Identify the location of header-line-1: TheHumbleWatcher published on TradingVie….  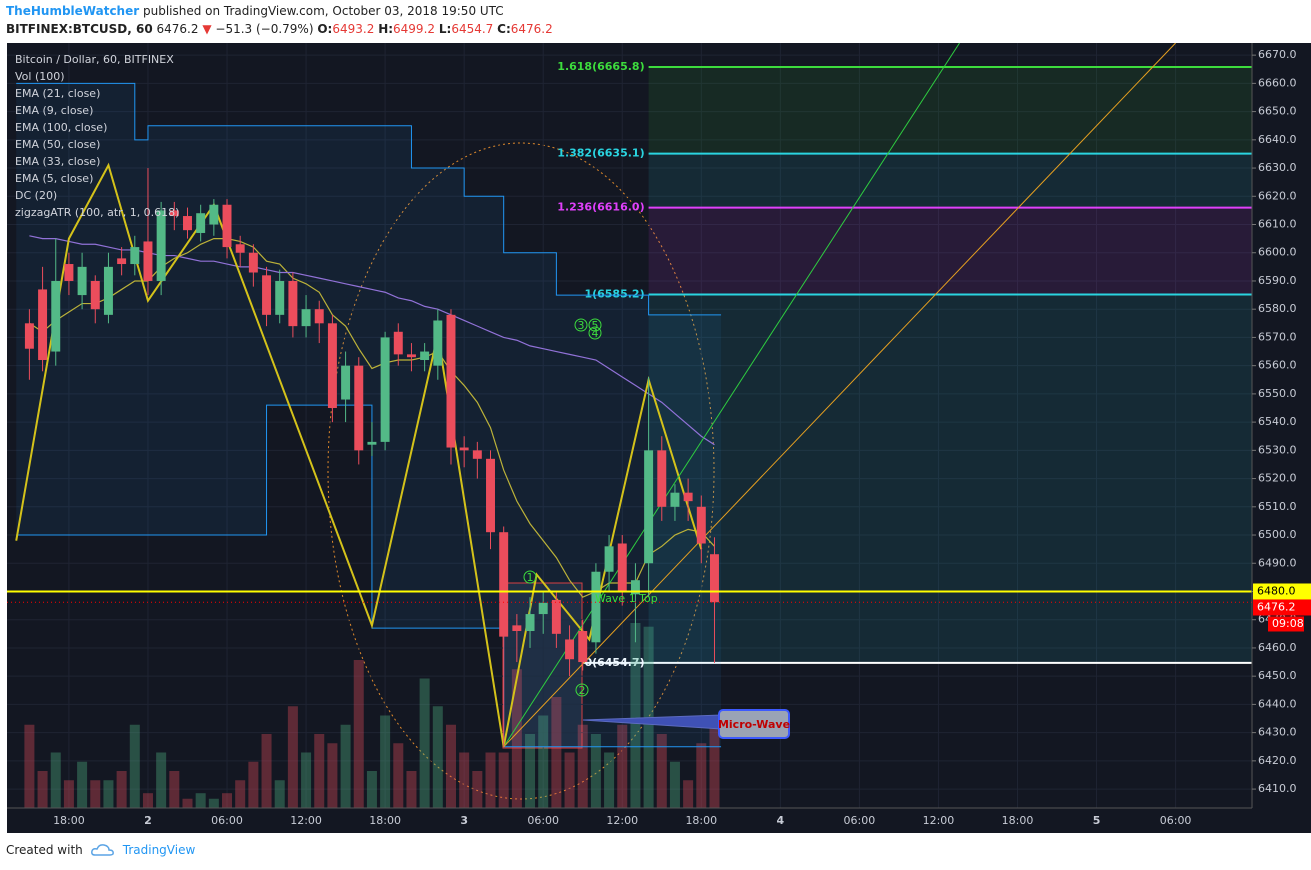
(279, 11).